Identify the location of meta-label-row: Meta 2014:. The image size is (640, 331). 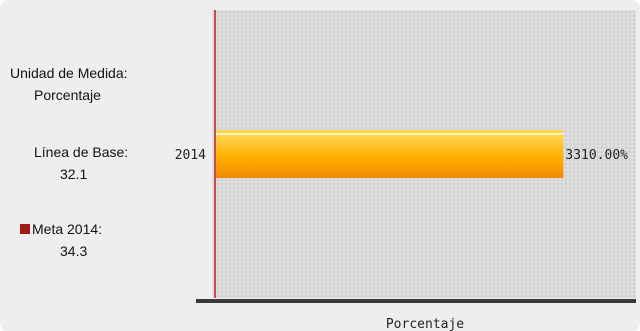
(61, 229).